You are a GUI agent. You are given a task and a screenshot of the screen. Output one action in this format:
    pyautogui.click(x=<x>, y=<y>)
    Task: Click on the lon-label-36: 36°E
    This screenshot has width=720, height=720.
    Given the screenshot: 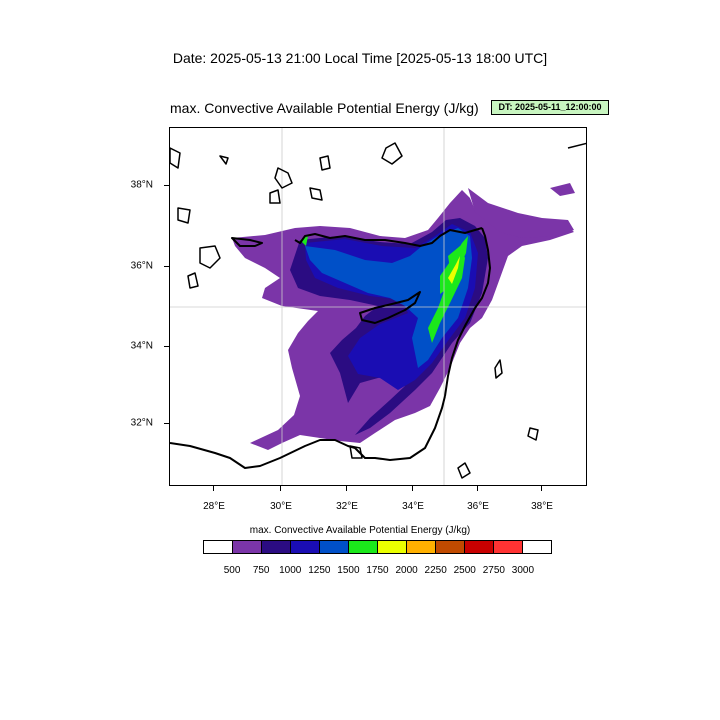 What is the action you would take?
    pyautogui.click(x=478, y=506)
    